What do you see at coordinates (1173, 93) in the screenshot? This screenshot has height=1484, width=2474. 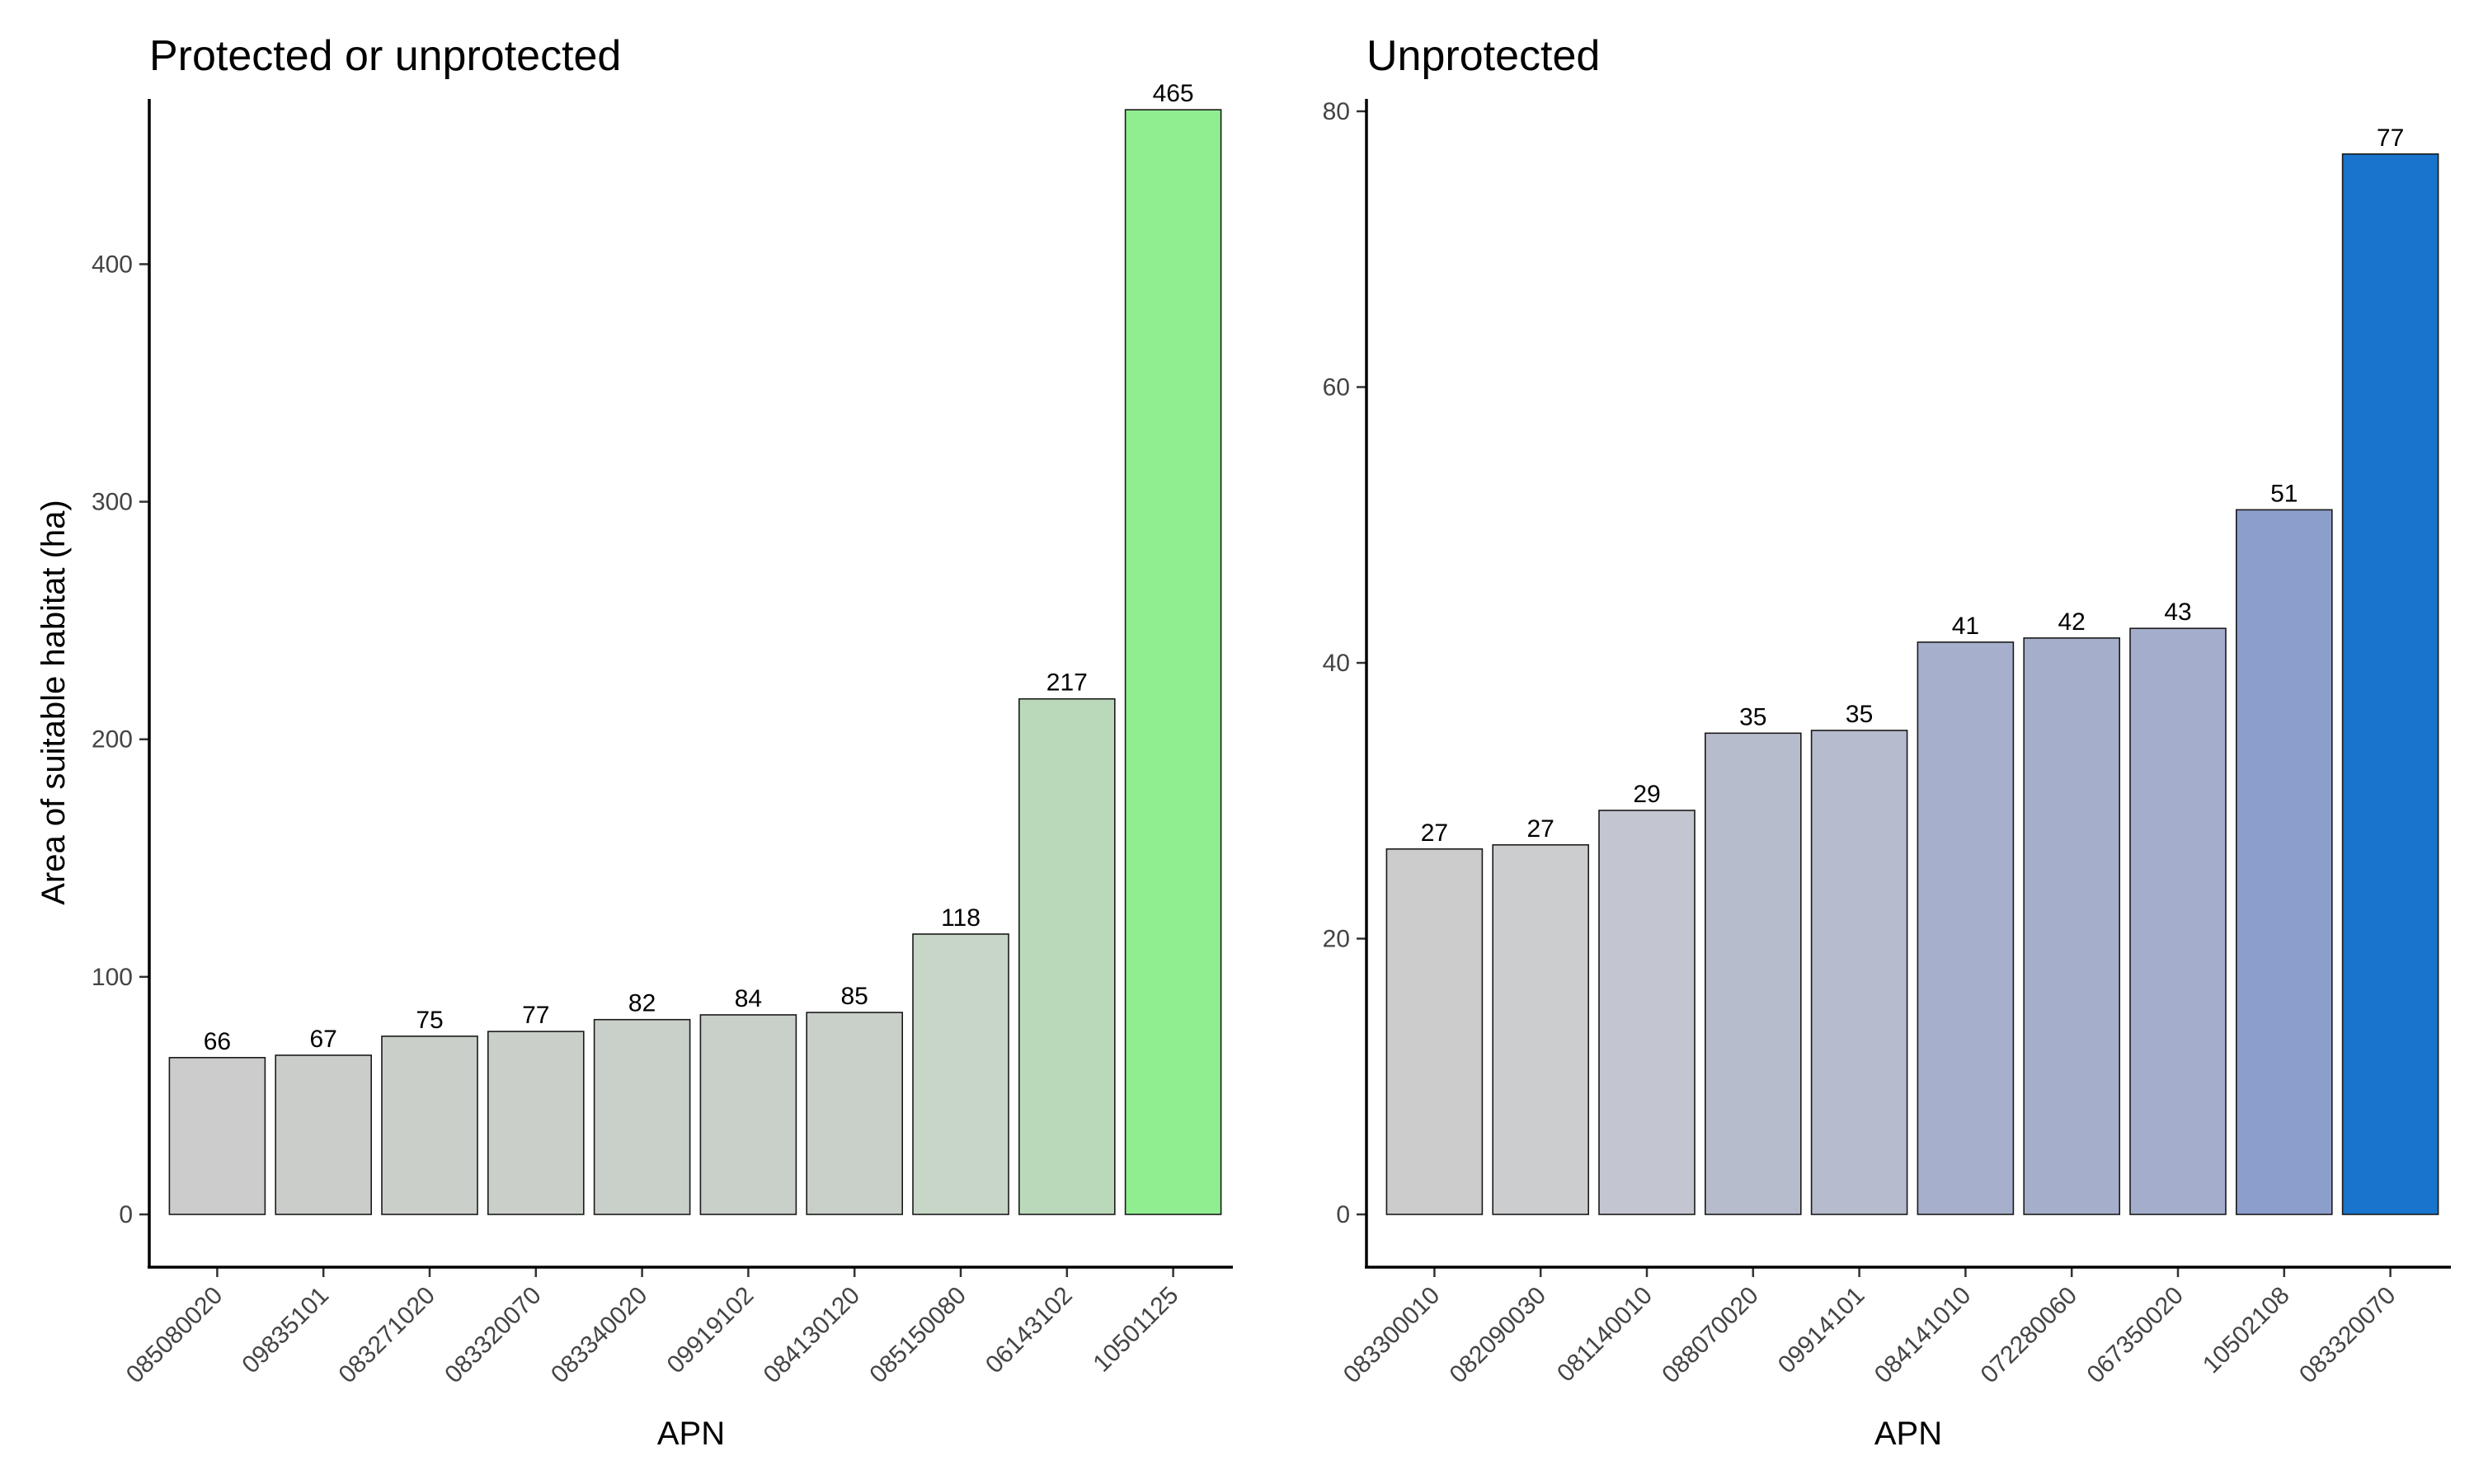 I see `bar-value-label: 465` at bounding box center [1173, 93].